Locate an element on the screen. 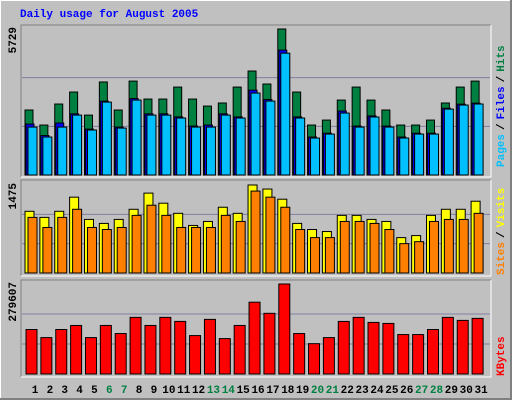 This screenshot has height=400, width=512. x-tick-label: 22 is located at coordinates (347, 391).